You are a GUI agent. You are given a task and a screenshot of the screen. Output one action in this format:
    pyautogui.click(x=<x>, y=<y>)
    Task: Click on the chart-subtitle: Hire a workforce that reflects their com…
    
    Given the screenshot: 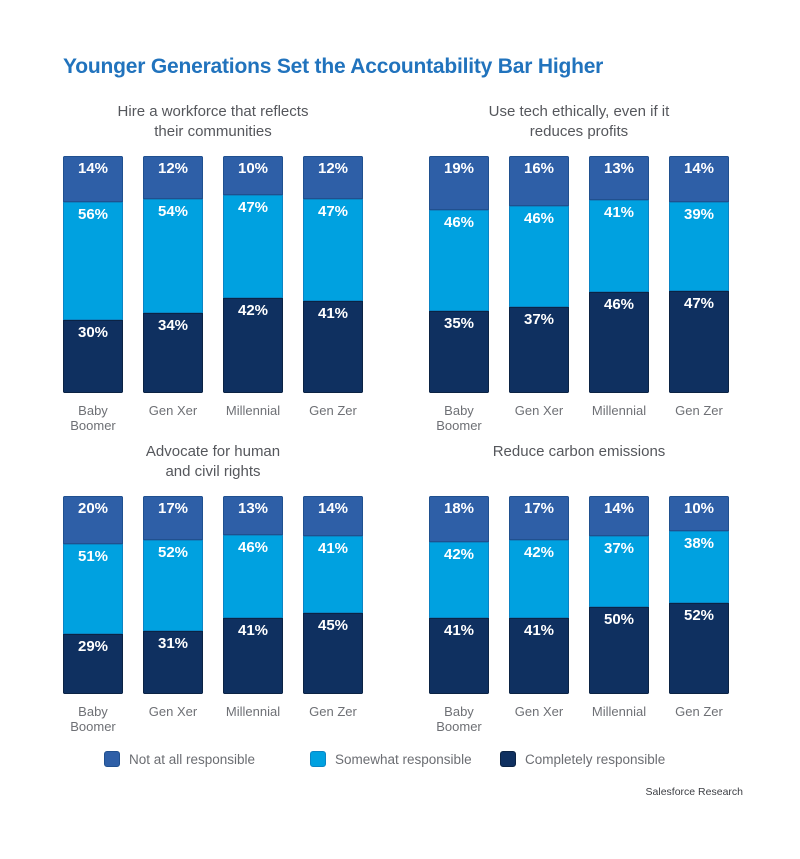 What is the action you would take?
    pyautogui.click(x=213, y=121)
    